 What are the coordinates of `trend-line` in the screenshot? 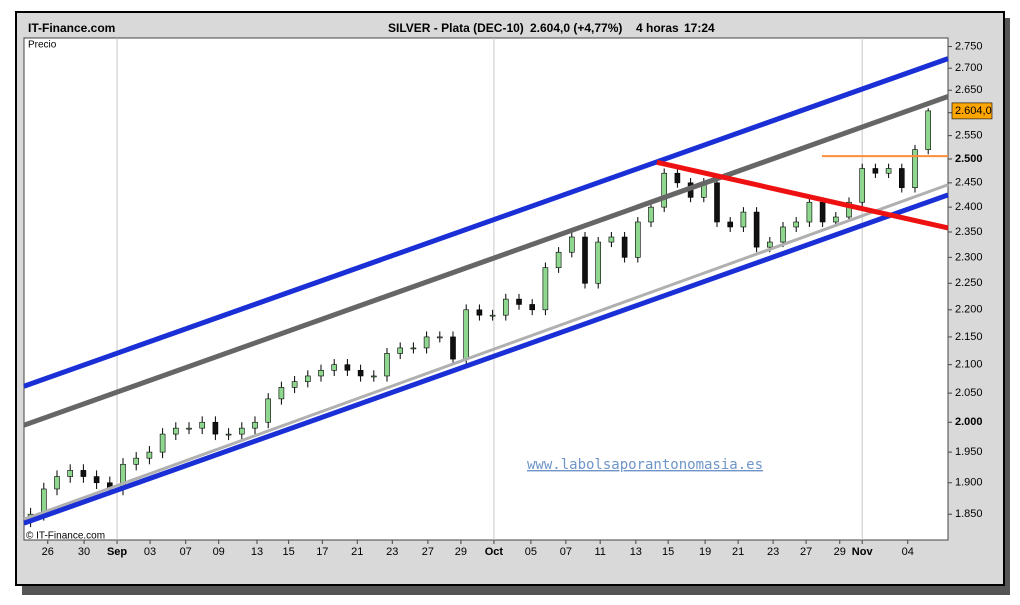 It's located at (802, 195).